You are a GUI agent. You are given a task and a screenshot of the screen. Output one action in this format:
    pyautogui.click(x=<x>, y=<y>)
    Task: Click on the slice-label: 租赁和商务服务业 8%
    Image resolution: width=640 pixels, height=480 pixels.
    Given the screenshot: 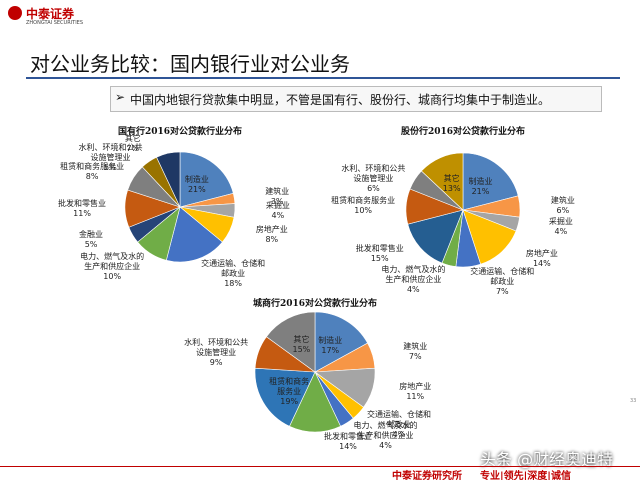 What is the action you would take?
    pyautogui.click(x=92, y=172)
    